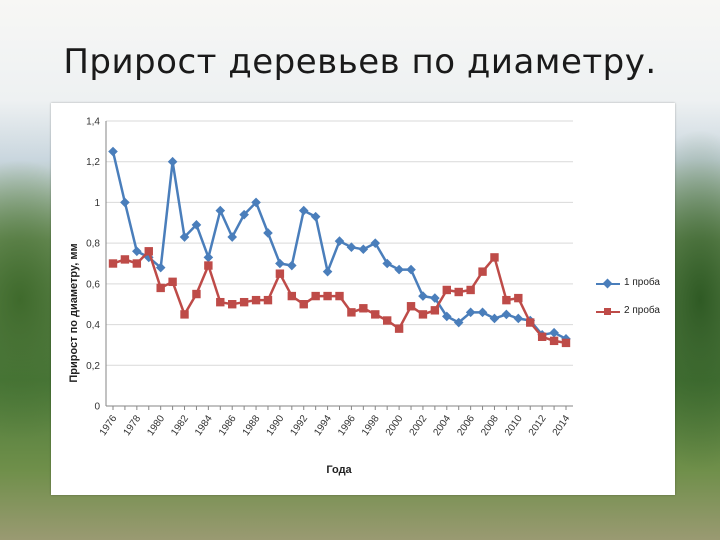 Image resolution: width=720 pixels, height=540 pixels. I want to click on legend-label-series-1: 1 проба, so click(642, 282).